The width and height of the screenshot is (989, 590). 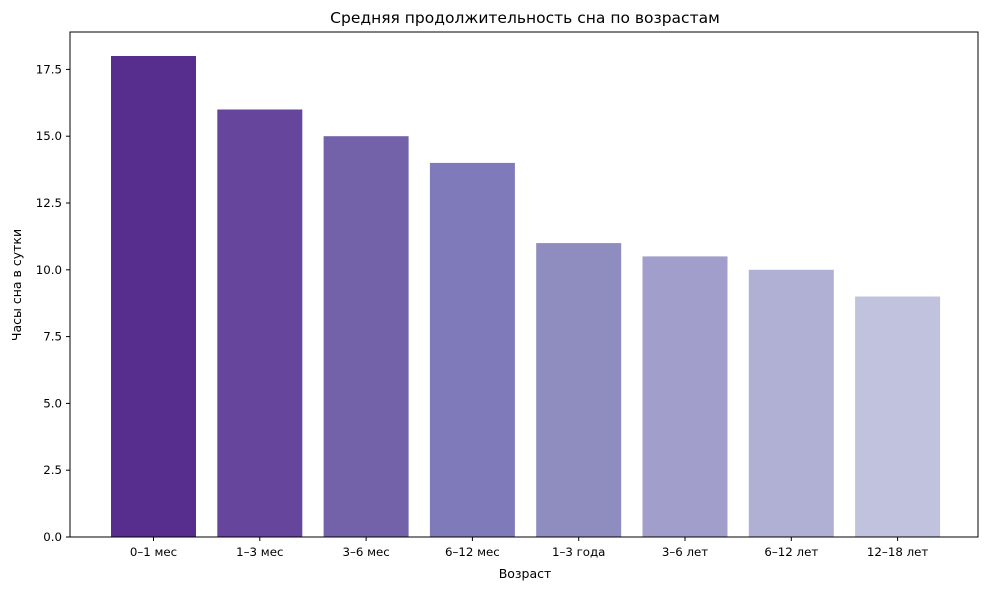 What do you see at coordinates (365, 552) in the screenshot?
I see `x-tick-label: 3–6 мес` at bounding box center [365, 552].